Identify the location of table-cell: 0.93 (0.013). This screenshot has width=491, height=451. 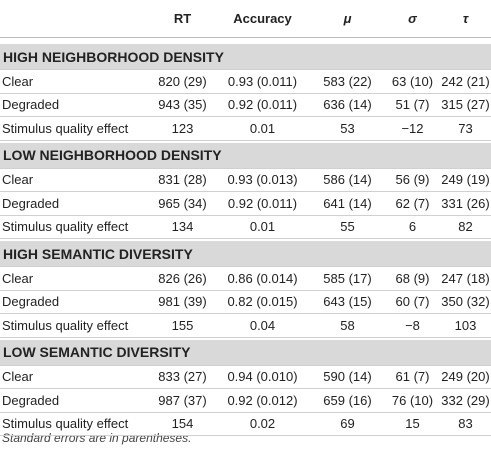
(262, 180).